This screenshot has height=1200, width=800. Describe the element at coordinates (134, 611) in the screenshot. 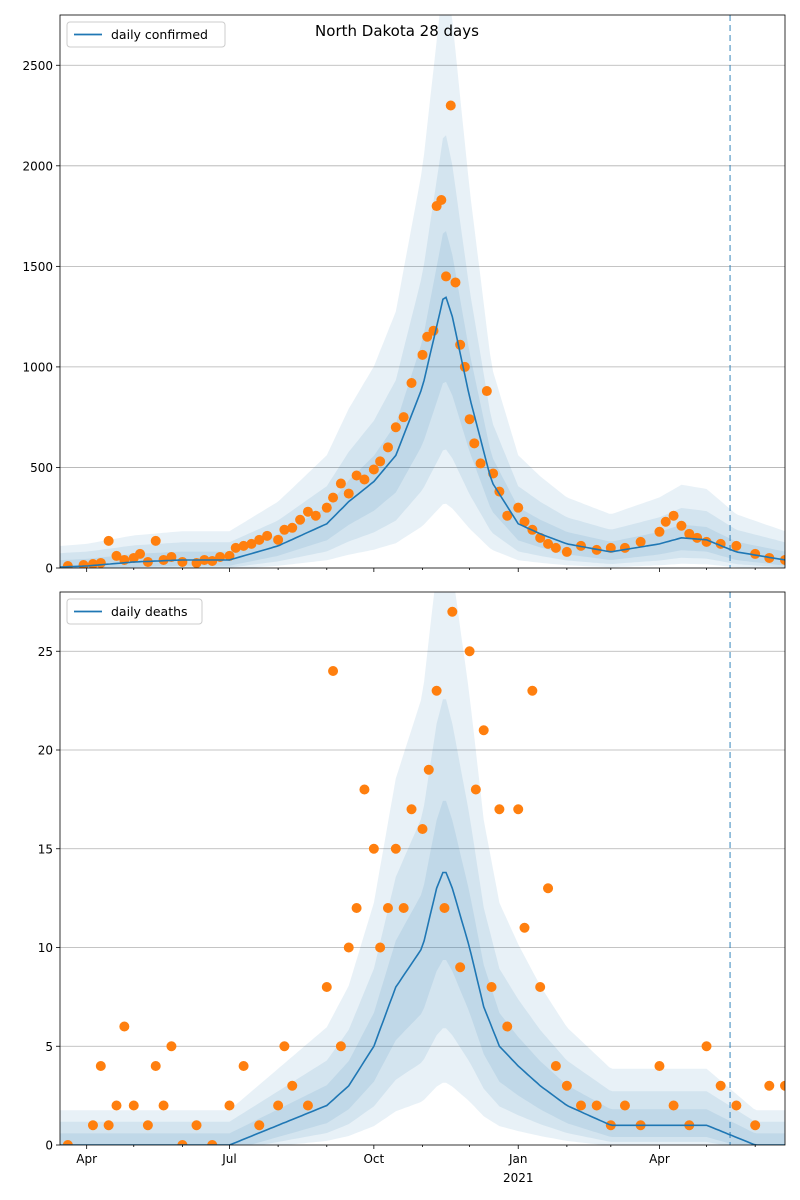

I see `legend: daily deaths` at that location.